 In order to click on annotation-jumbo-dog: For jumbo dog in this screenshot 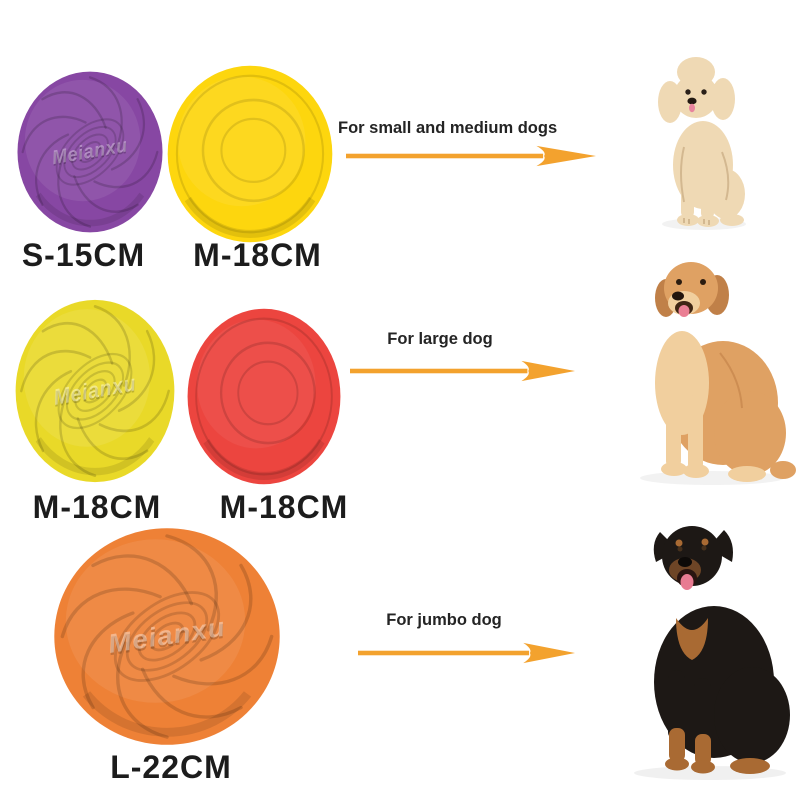, I will do `click(466, 637)`.